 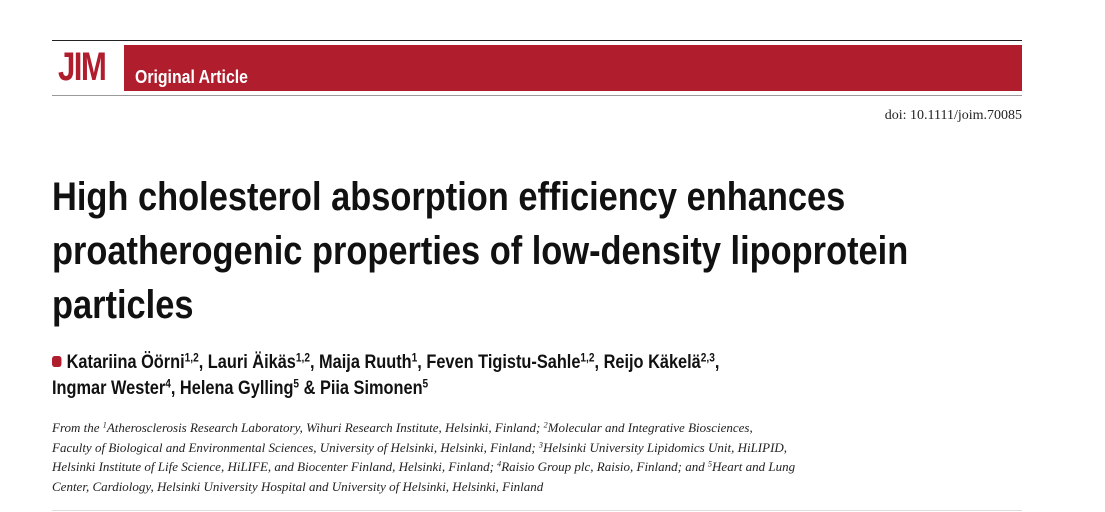 What do you see at coordinates (503, 362) in the screenshot?
I see `author-name: Feven Tigistu-Sahle` at bounding box center [503, 362].